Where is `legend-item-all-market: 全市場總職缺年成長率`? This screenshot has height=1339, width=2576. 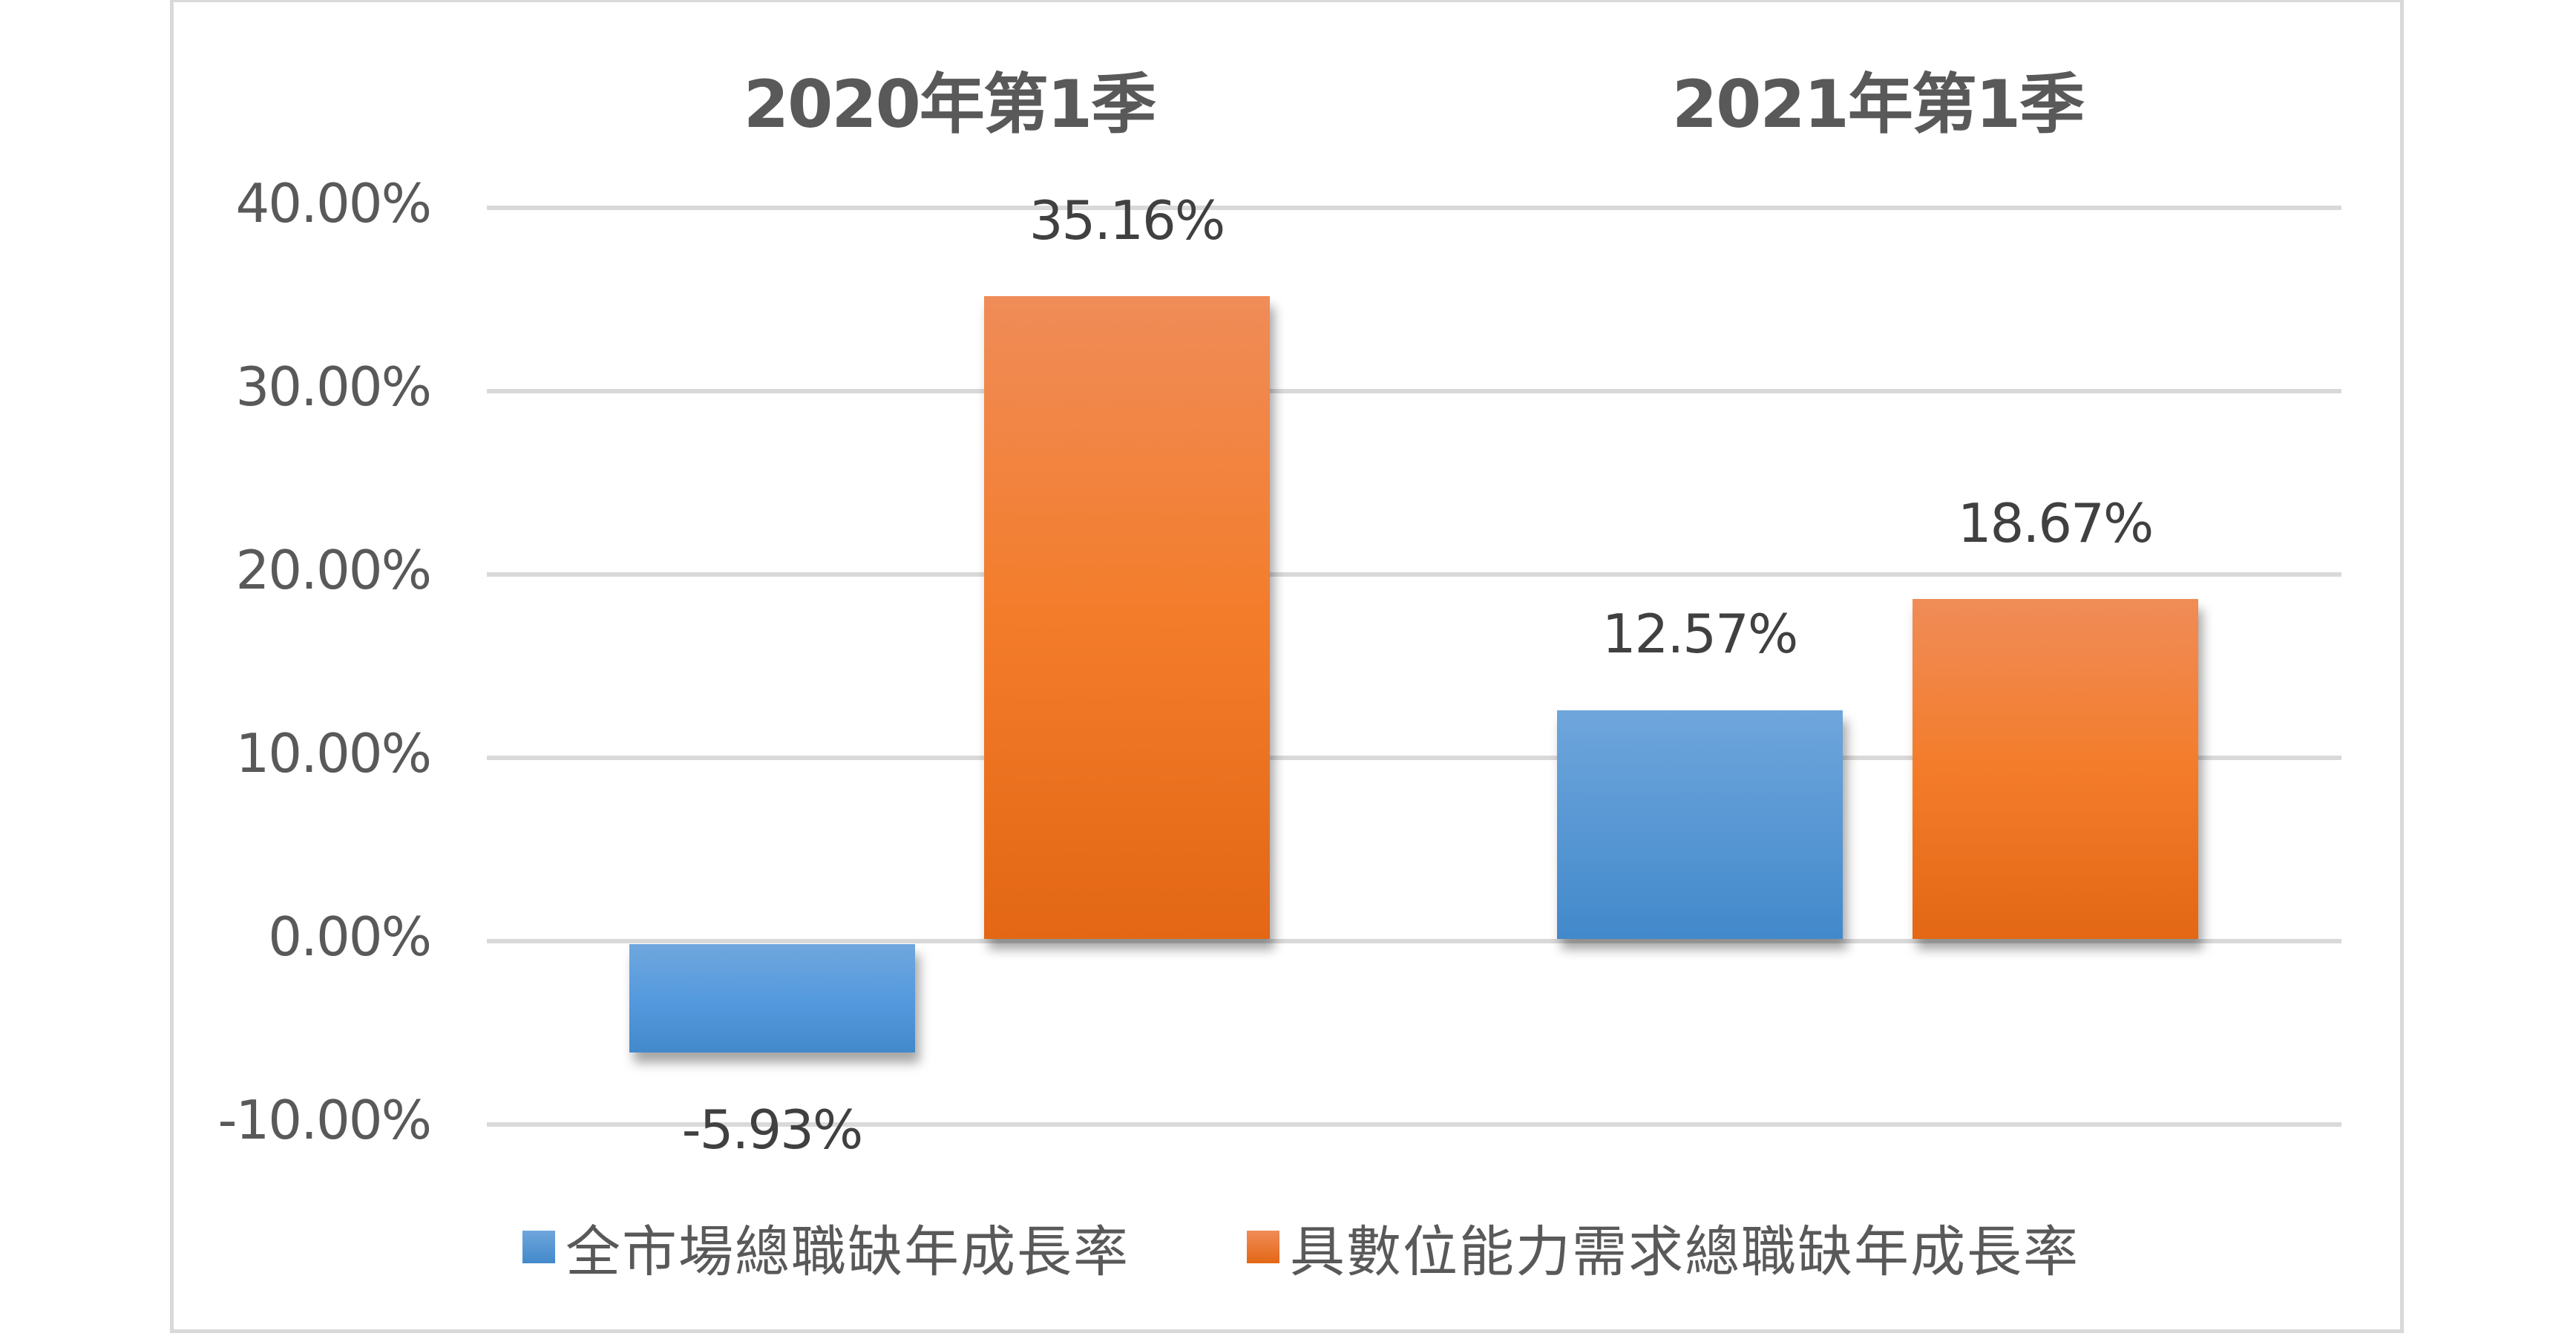 legend-item-all-market: 全市場總職缺年成長率 is located at coordinates (826, 1247).